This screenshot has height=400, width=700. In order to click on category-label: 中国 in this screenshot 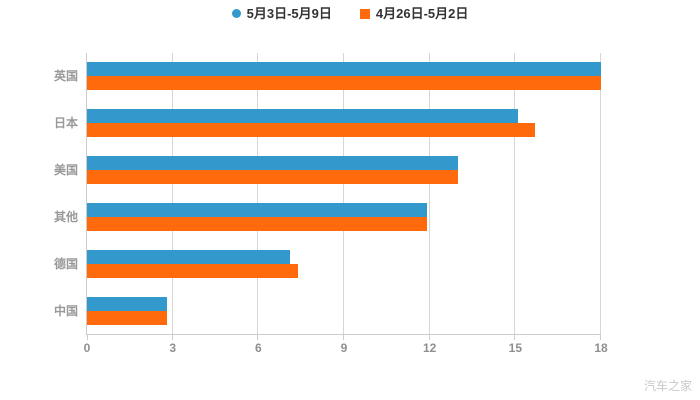, I will do `click(65, 310)`.